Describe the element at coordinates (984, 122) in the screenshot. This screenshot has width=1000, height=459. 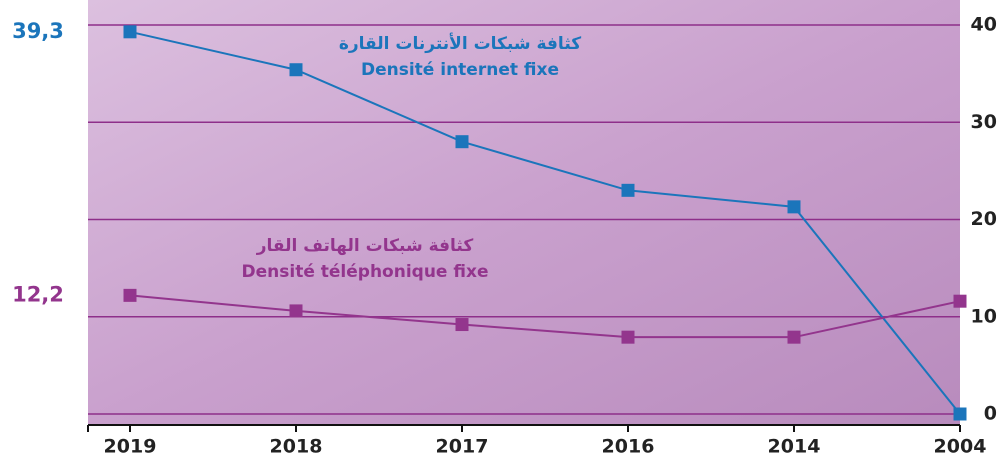
I see `y-tick-label: 30` at that location.